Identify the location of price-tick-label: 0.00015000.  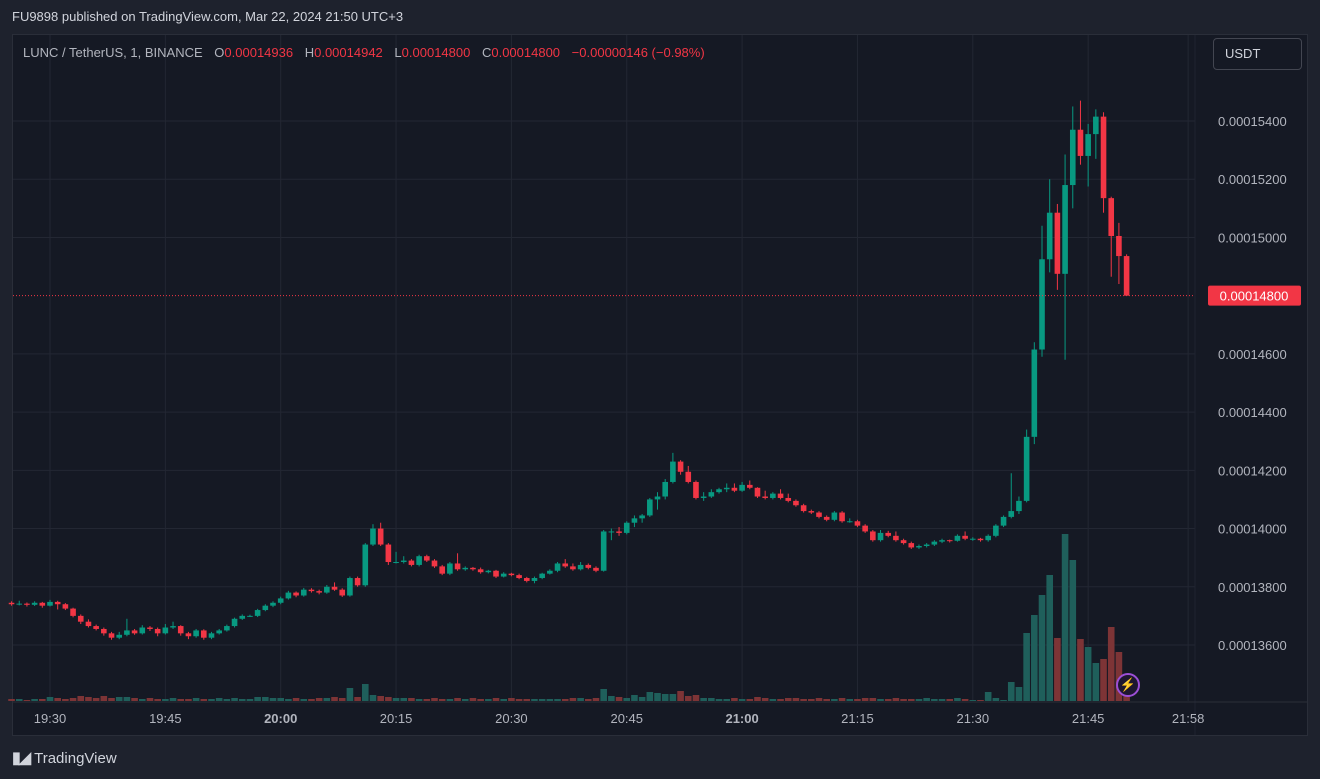
(1252, 237).